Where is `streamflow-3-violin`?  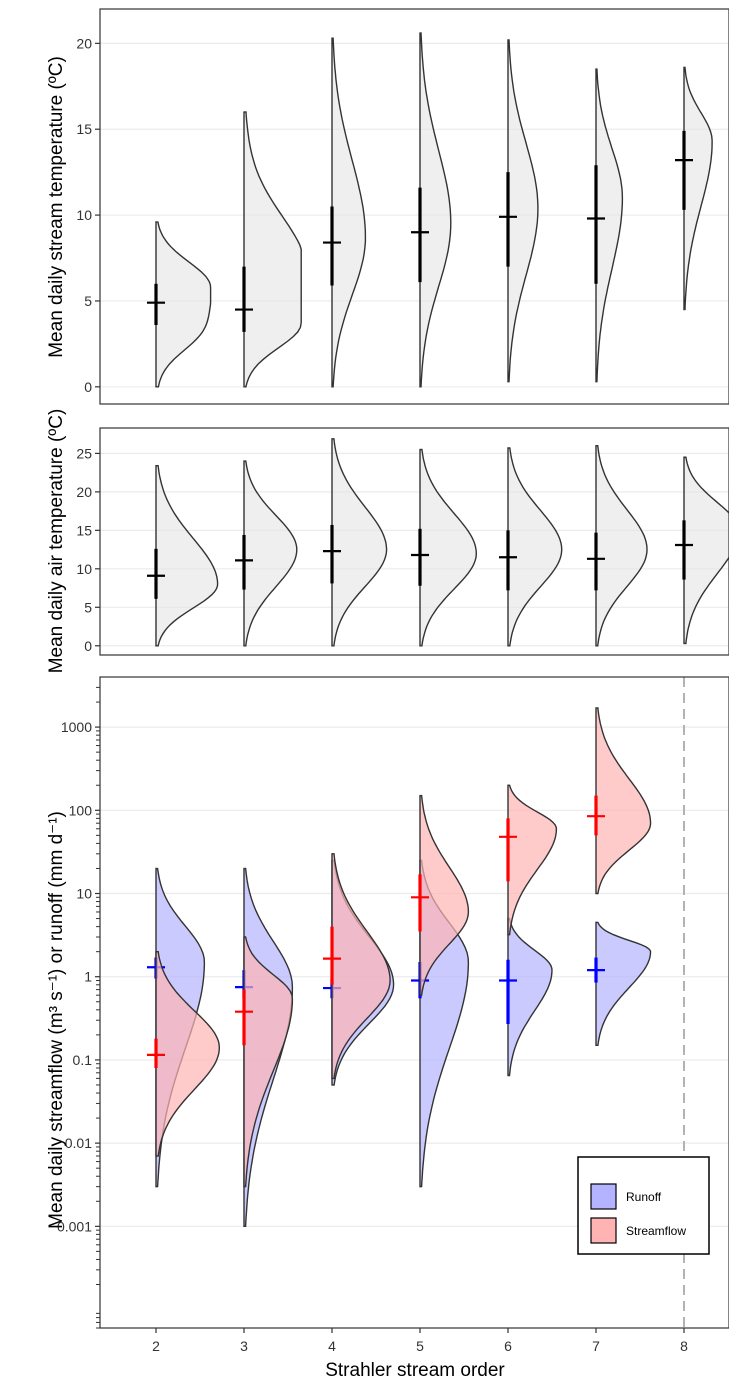
streamflow-3-violin is located at coordinates (268, 1062).